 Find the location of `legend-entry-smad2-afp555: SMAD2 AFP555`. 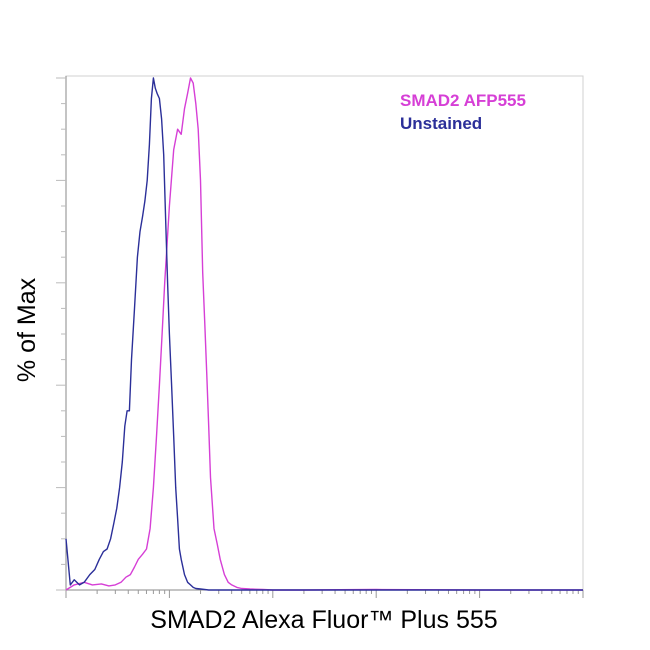

legend-entry-smad2-afp555: SMAD2 AFP555 is located at coordinates (463, 100).